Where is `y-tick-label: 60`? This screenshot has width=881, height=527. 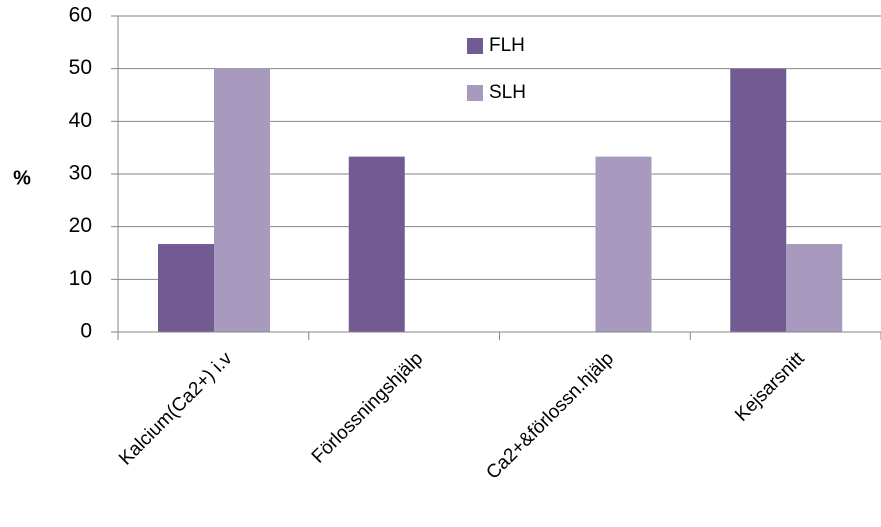 y-tick-label: 60 is located at coordinates (80, 15).